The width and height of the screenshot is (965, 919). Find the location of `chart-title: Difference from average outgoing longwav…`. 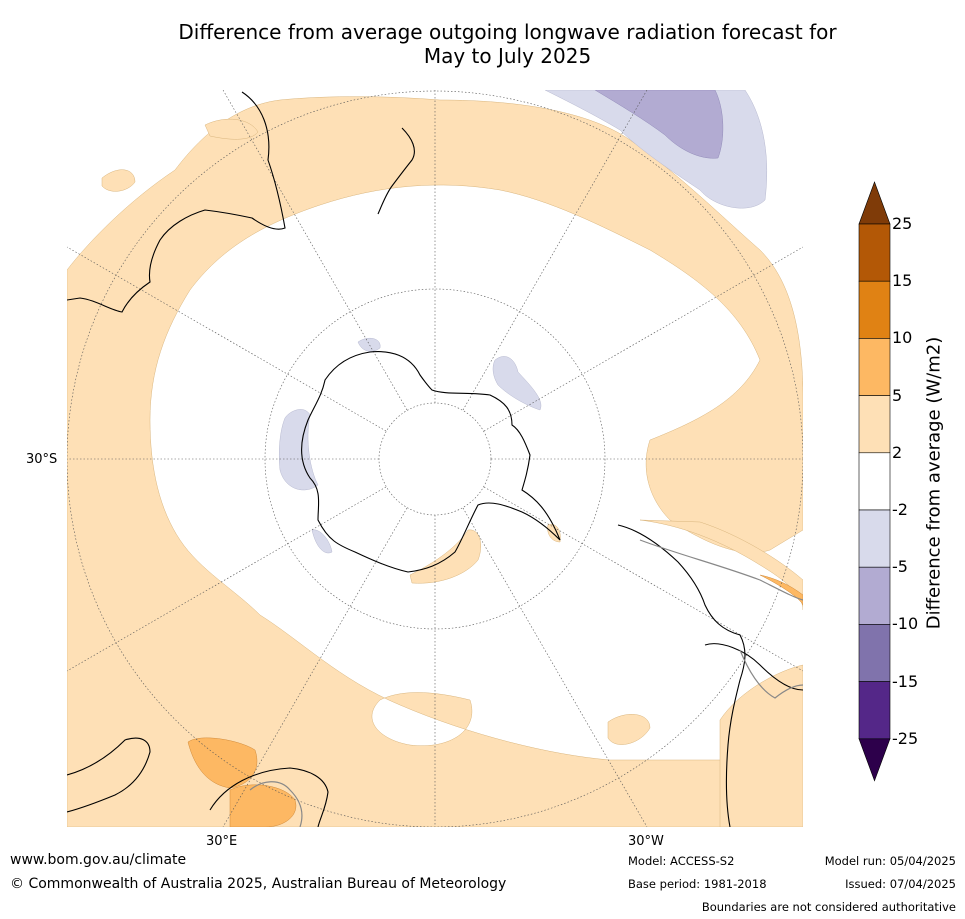

chart-title: Difference from average outgoing longwav… is located at coordinates (482, 44).